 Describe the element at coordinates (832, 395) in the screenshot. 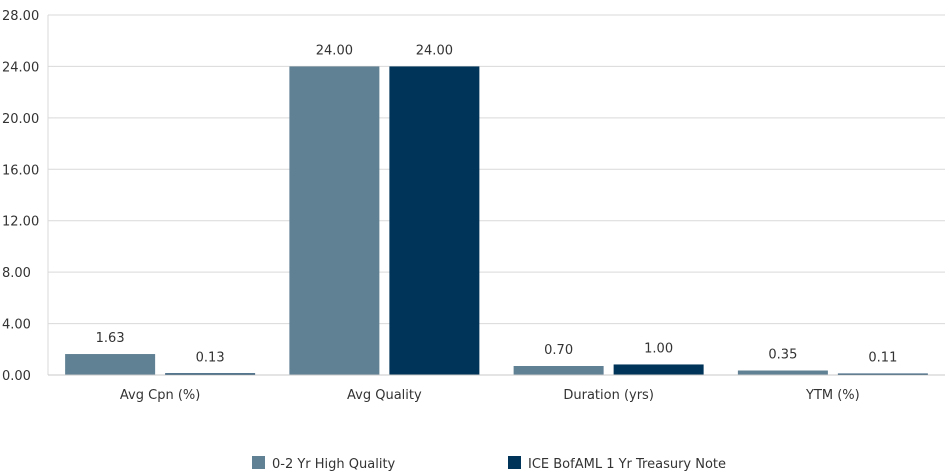

I see `category-label: YTM (%)` at that location.